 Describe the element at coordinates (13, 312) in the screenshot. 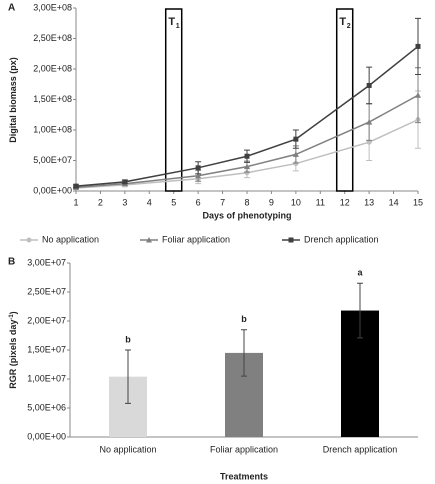

I see `y-axis-label-end: )` at that location.